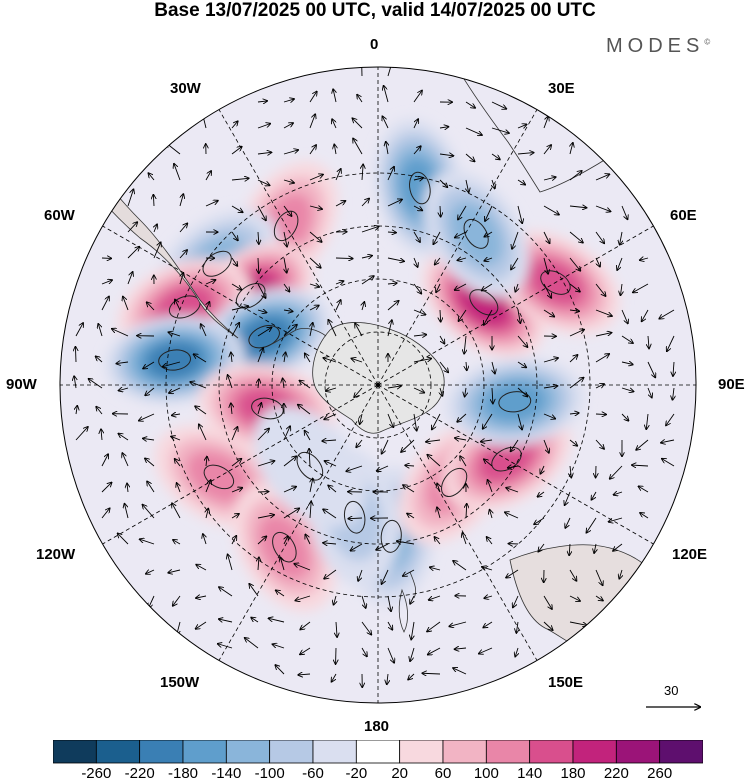 The image size is (750, 783). Describe the element at coordinates (399, 773) in the screenshot. I see `colorbar-tick-label: 20` at that location.